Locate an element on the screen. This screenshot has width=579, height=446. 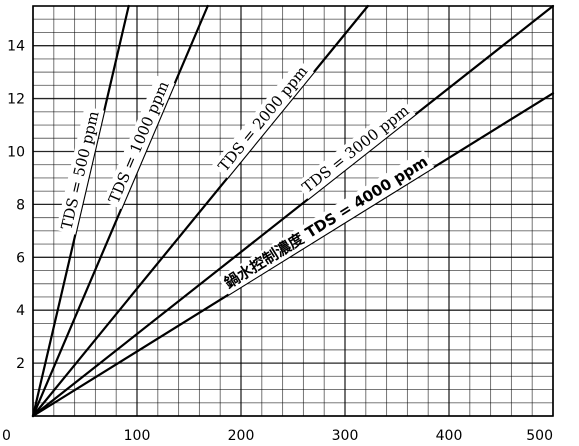
y-tick-labels: 2 4 6 8 10 12 14 is located at coordinates (16, 205).